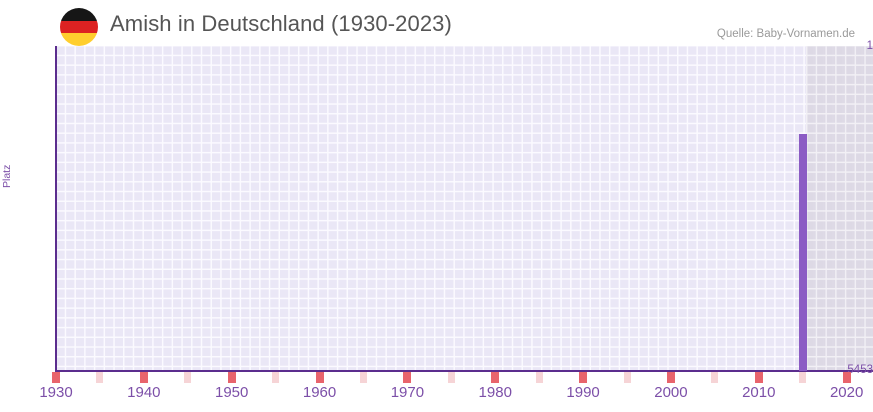 The height and width of the screenshot is (412, 873). What do you see at coordinates (758, 377) in the screenshot?
I see `x-axis-major-tick-2010` at bounding box center [758, 377].